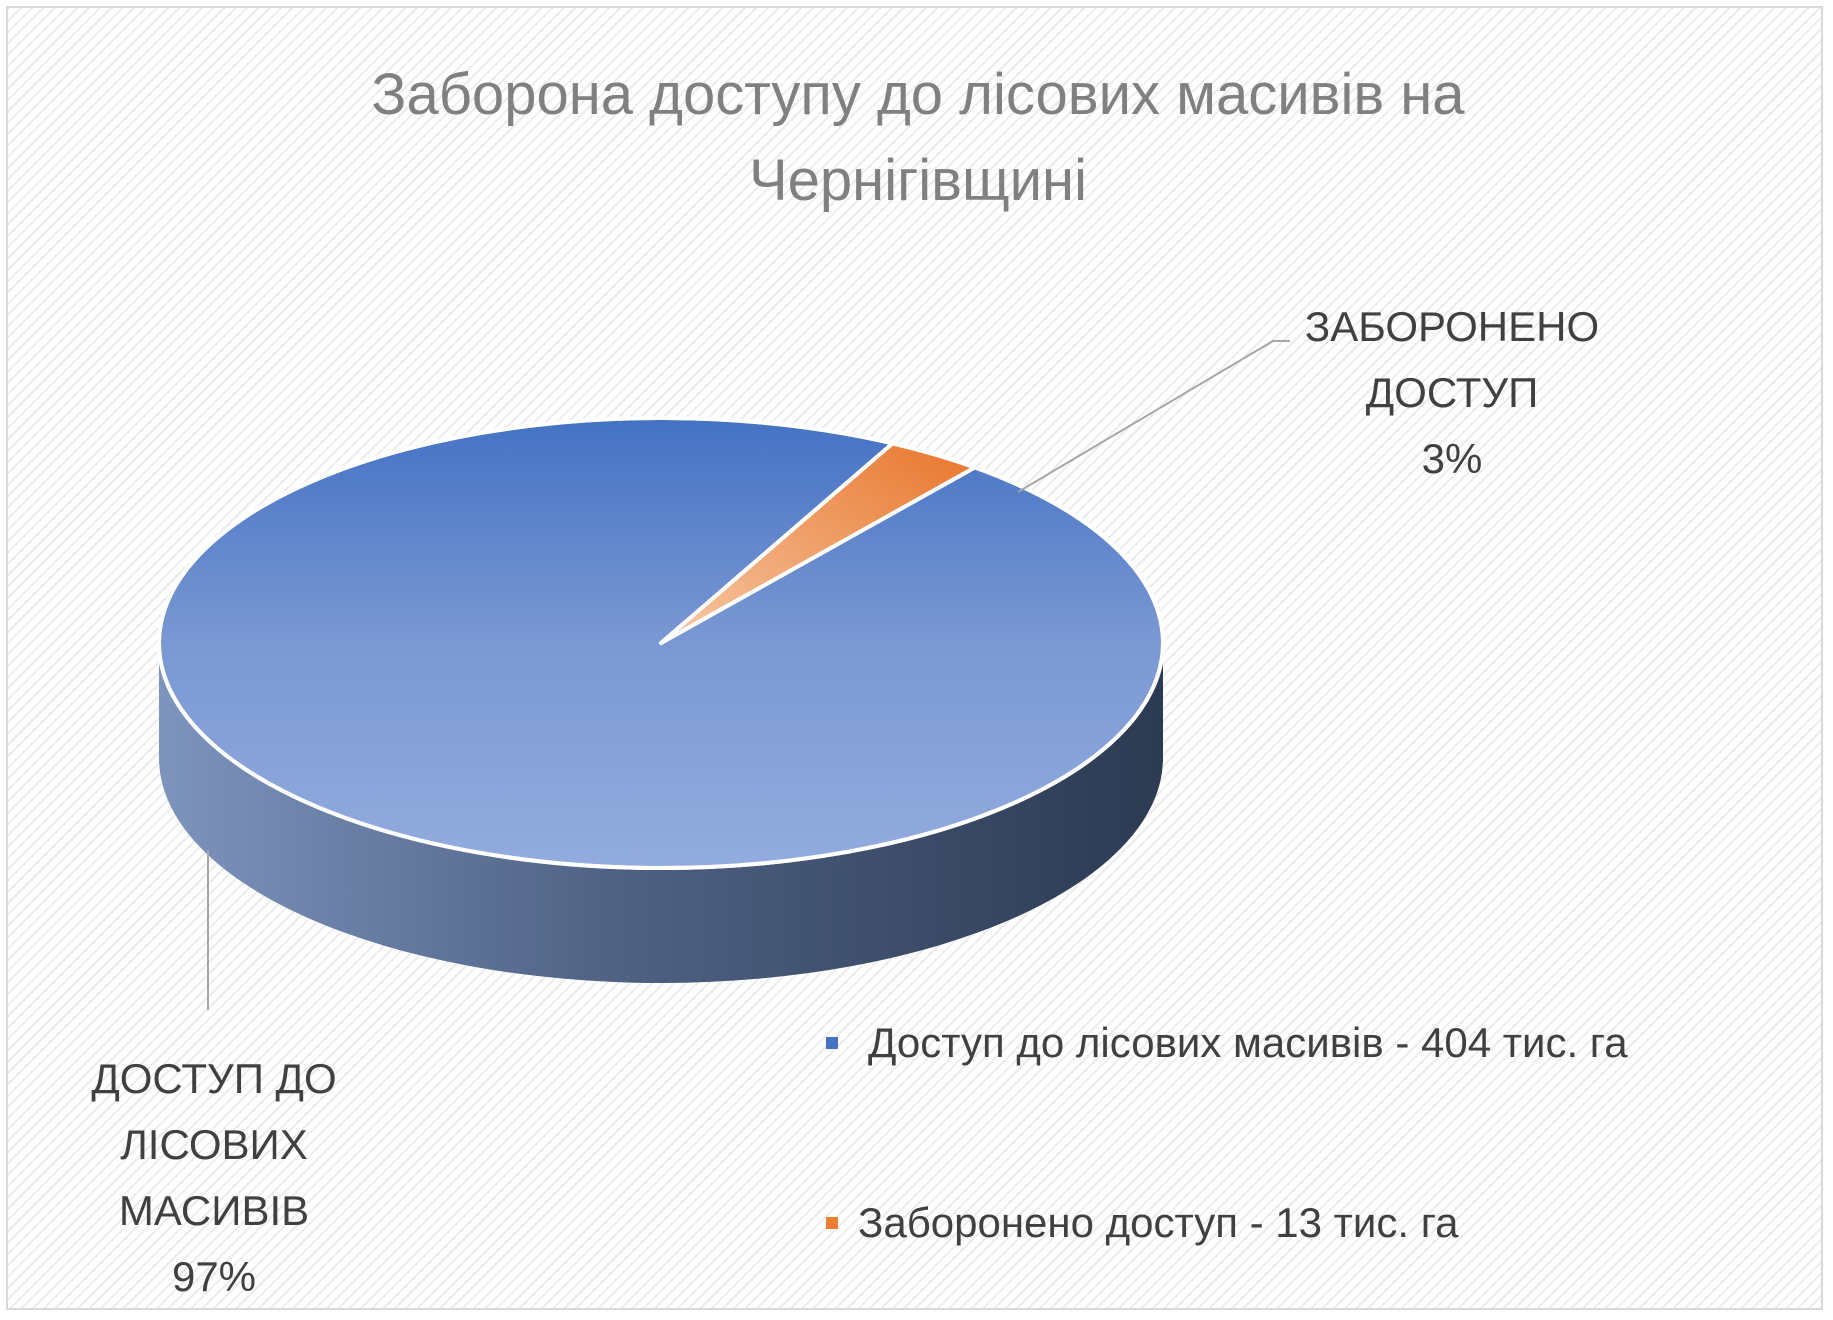 This screenshot has width=1833, height=1320. I want to click on data-label-access-line: ДОСТУП ДО, so click(213, 1078).